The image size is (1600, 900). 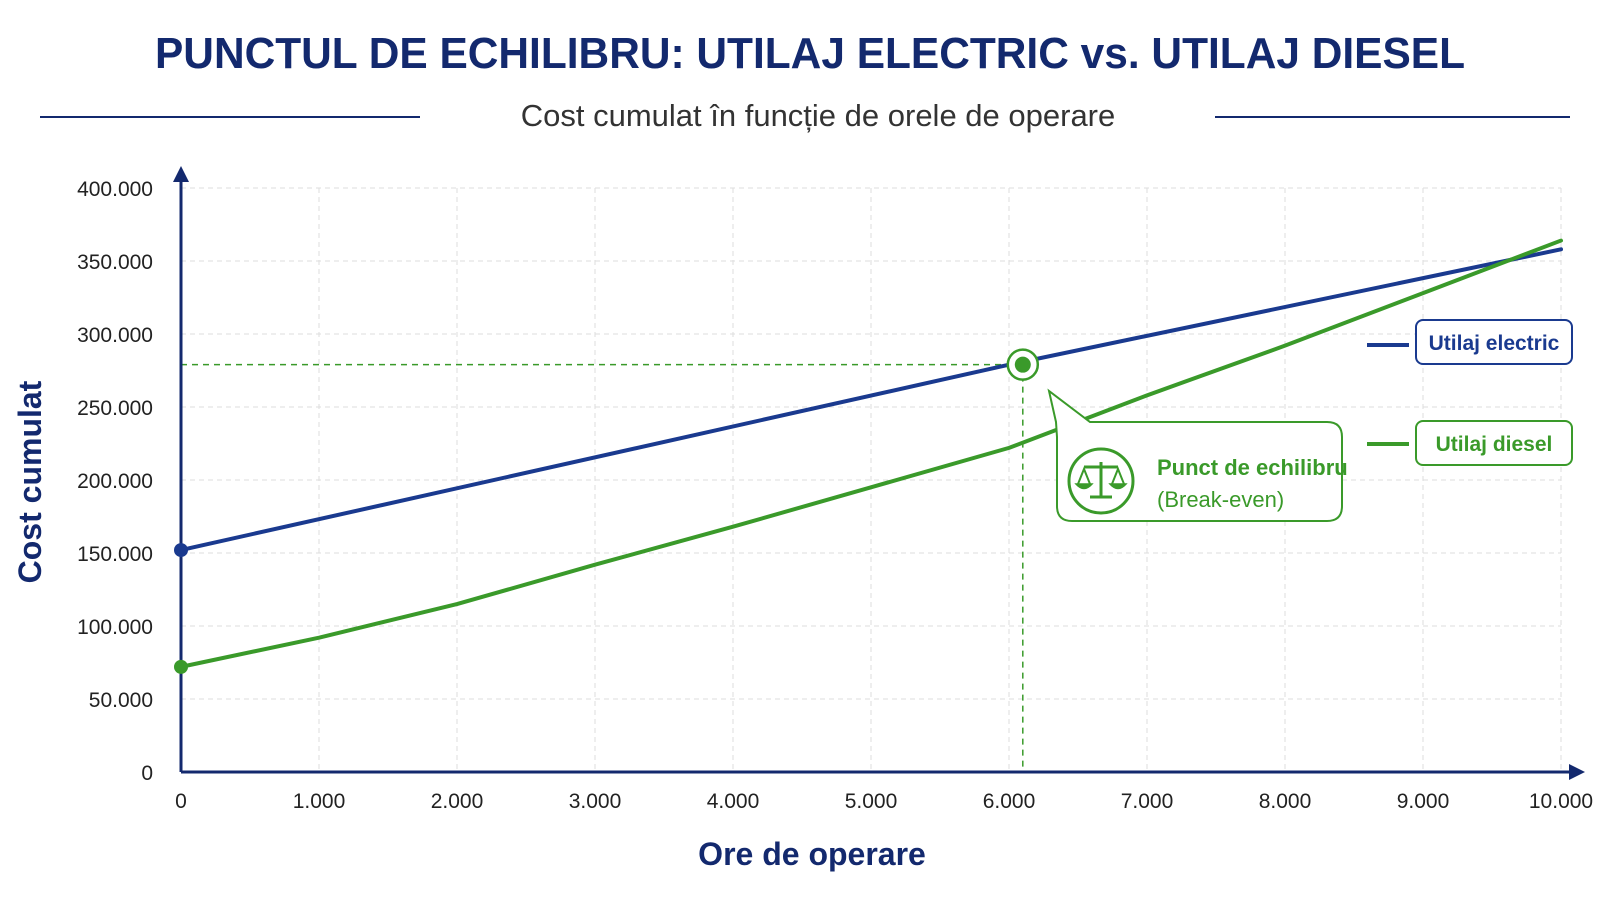 What do you see at coordinates (1147, 801) in the screenshot?
I see `x-tick-label: 7.000` at bounding box center [1147, 801].